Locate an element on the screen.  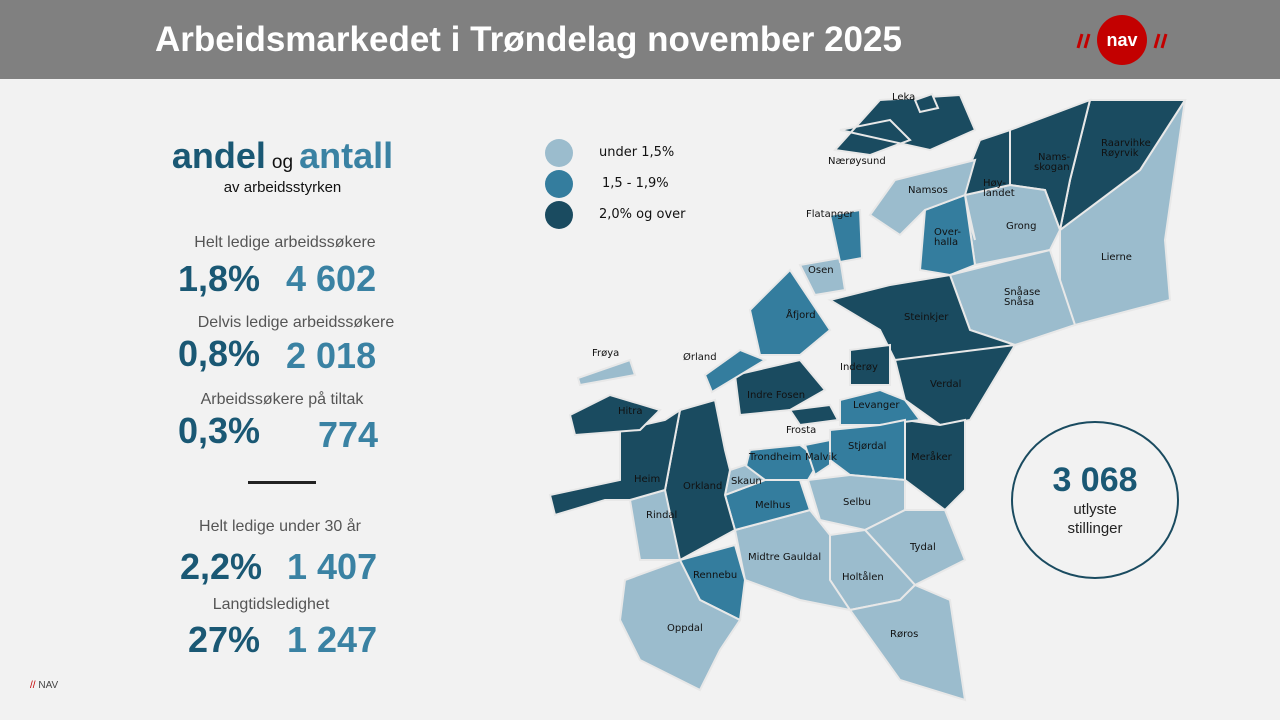
municipality-meraker is located at coordinates (935, 465).